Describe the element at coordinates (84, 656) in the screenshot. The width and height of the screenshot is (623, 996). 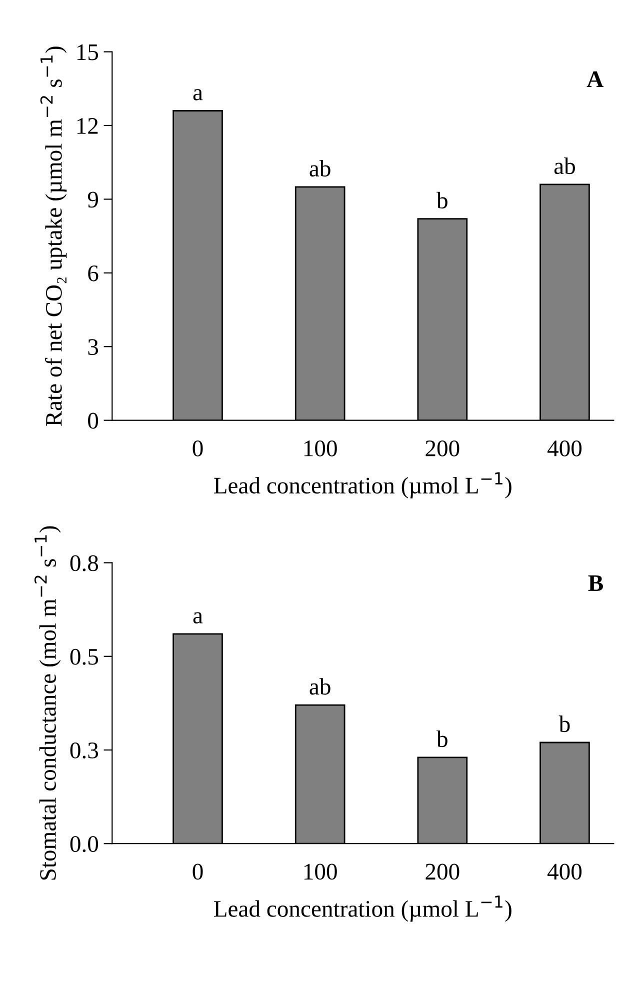
I see `y-tick-label: 0.5` at that location.